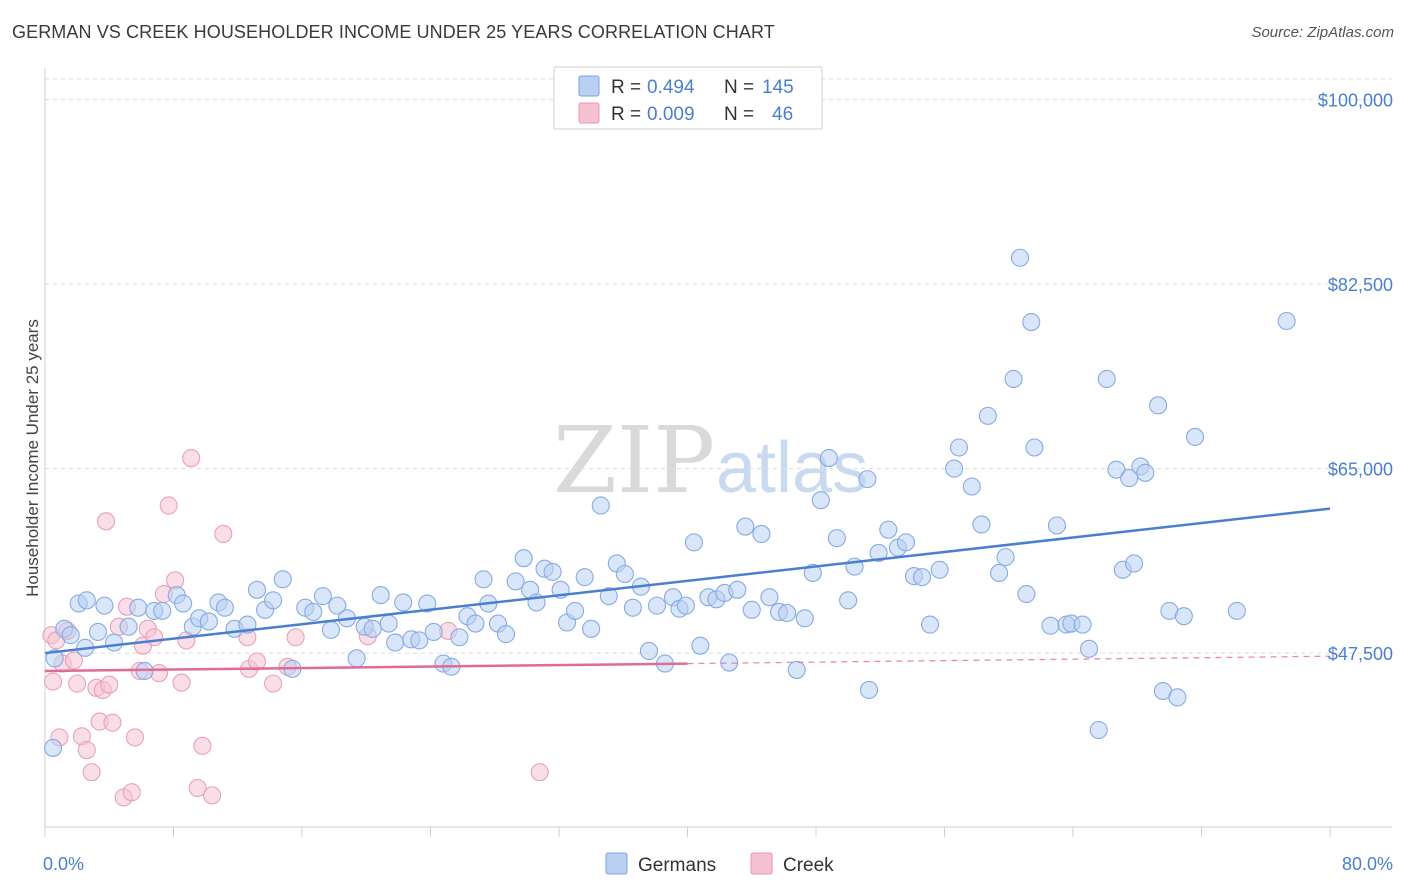 Image resolution: width=1406 pixels, height=892 pixels. What do you see at coordinates (1355, 377) in the screenshot?
I see `y-tick-labels: $47,500 $65,000 $82,500 $100,000` at bounding box center [1355, 377].